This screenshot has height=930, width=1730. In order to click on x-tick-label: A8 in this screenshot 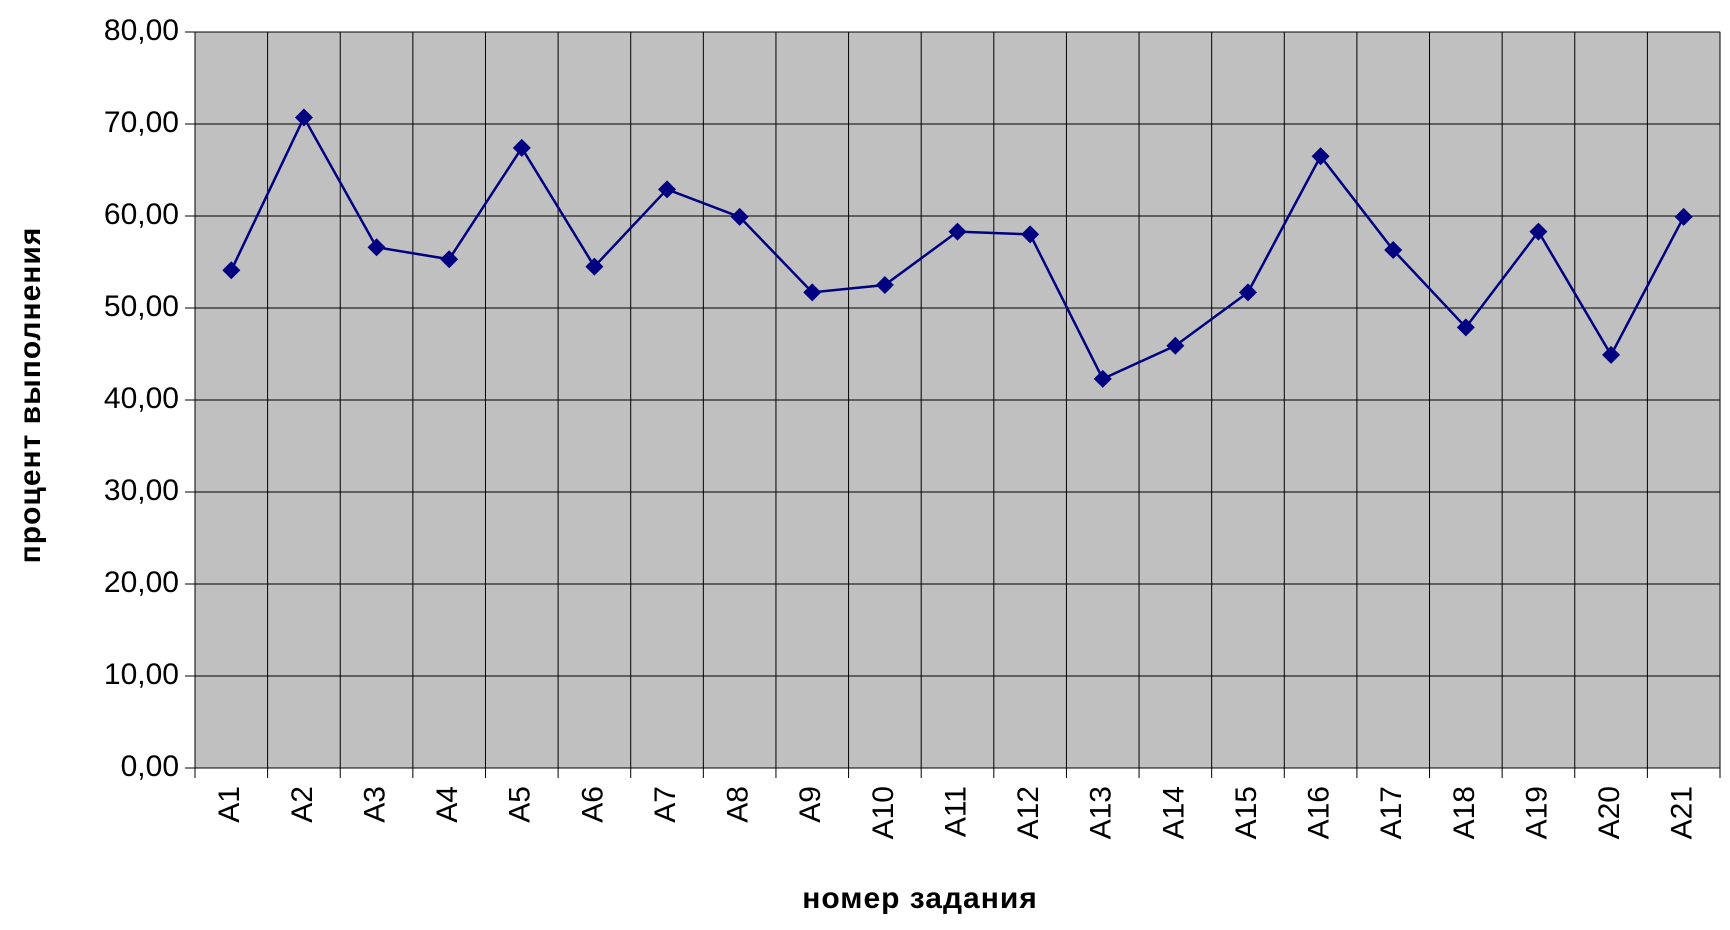, I will do `click(738, 804)`.